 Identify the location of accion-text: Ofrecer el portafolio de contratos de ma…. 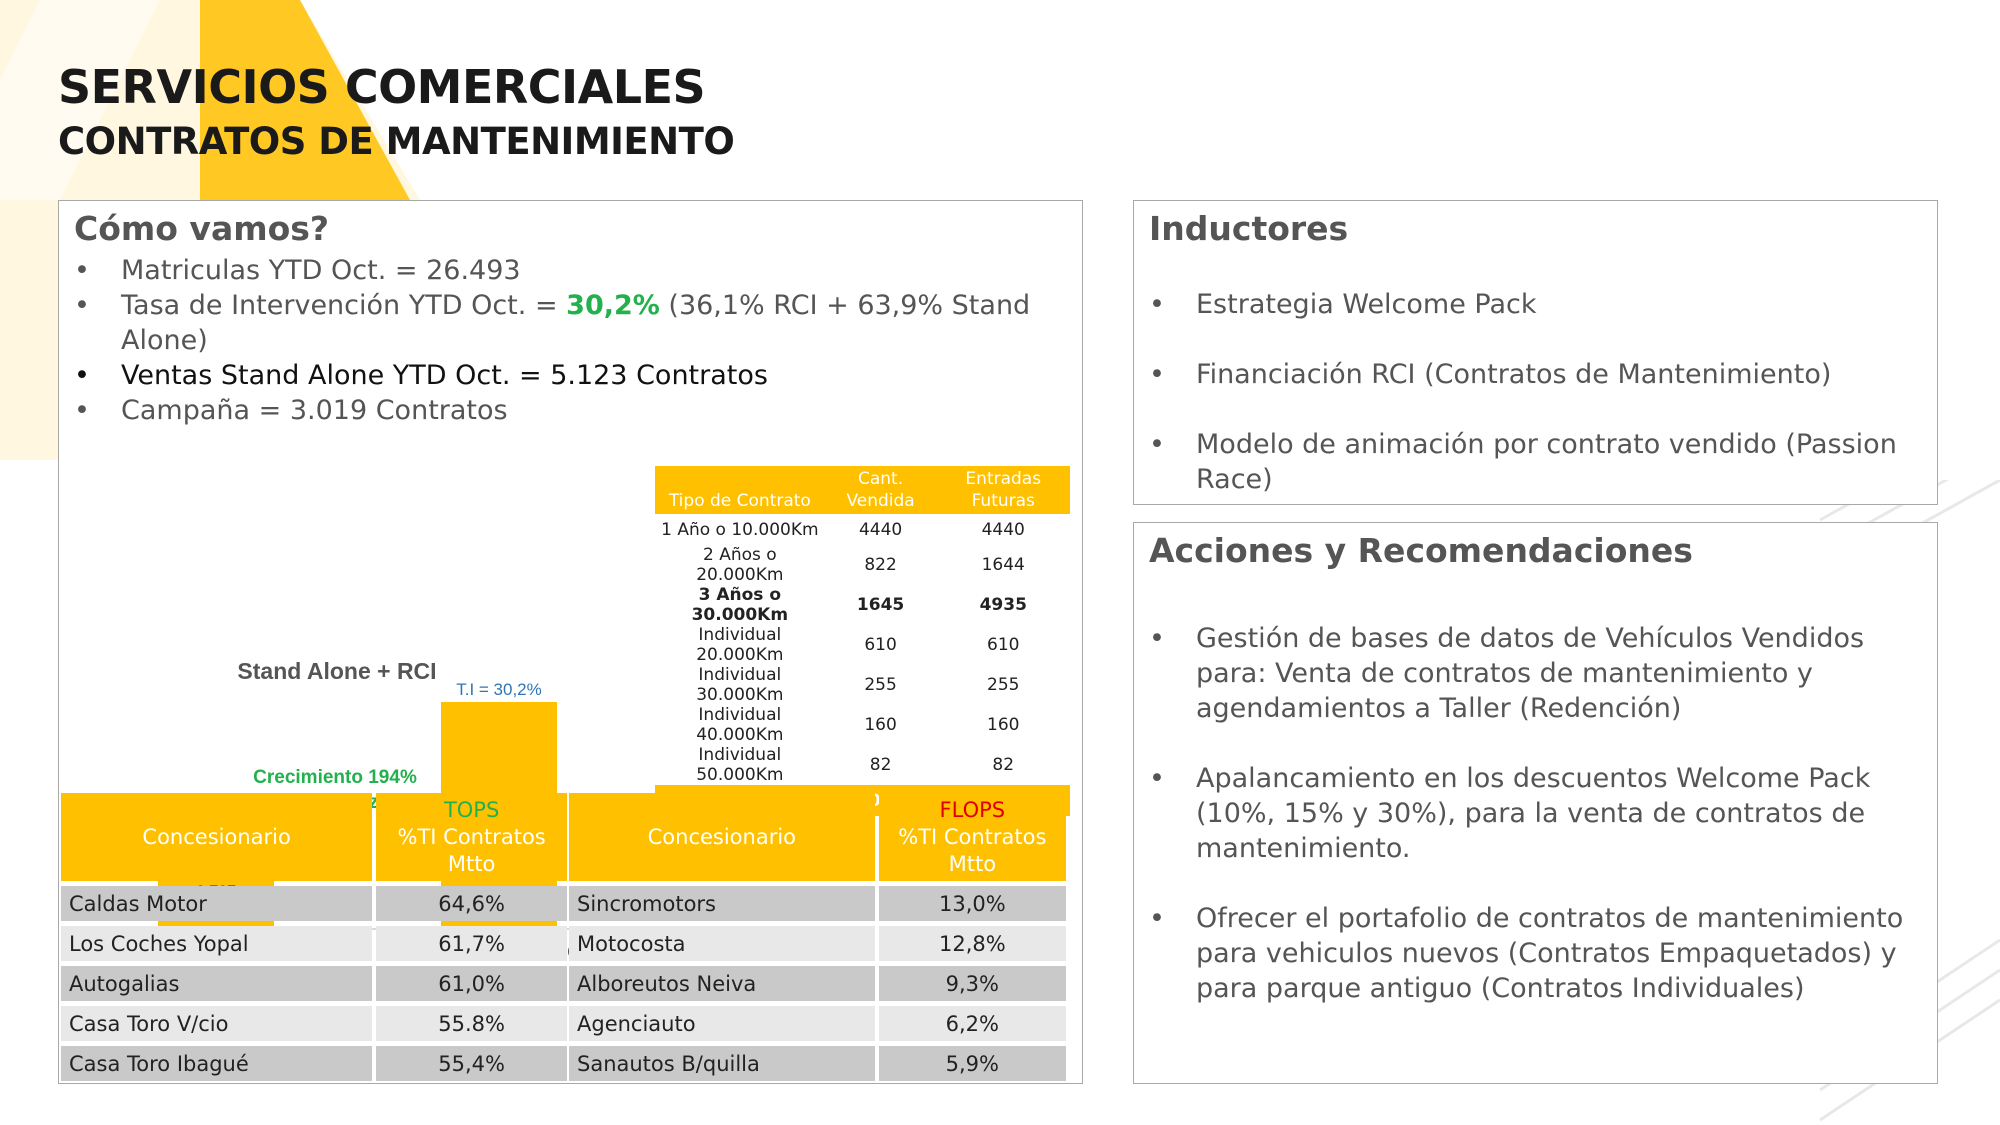
(1550, 953).